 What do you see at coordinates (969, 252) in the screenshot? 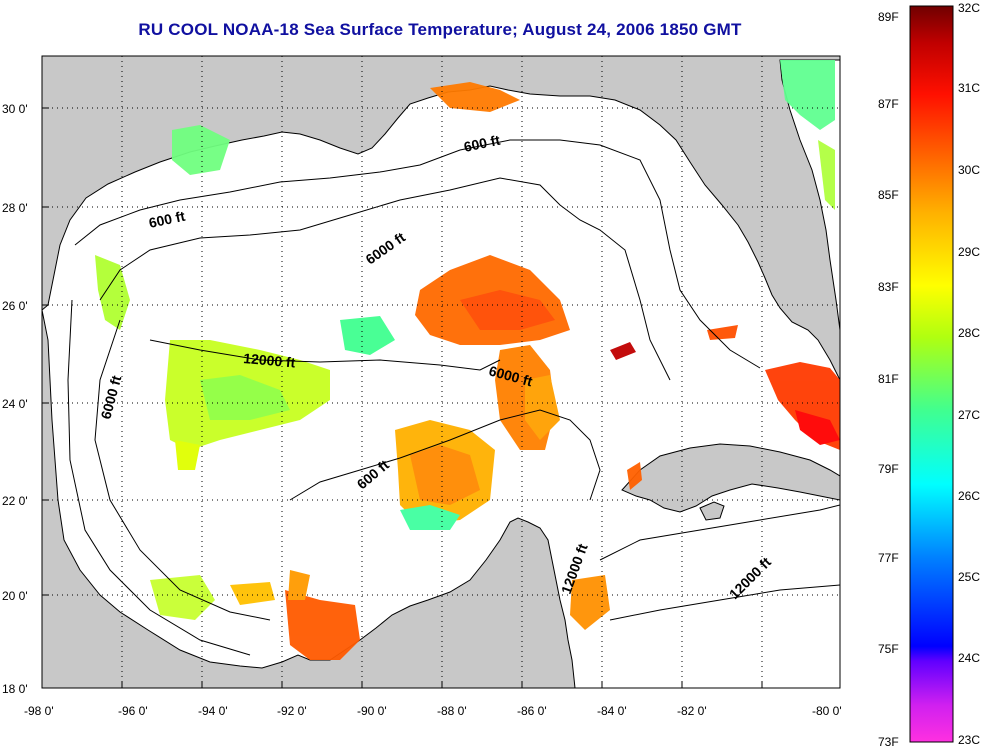
I see `colorbar-c-label: 29C` at bounding box center [969, 252].